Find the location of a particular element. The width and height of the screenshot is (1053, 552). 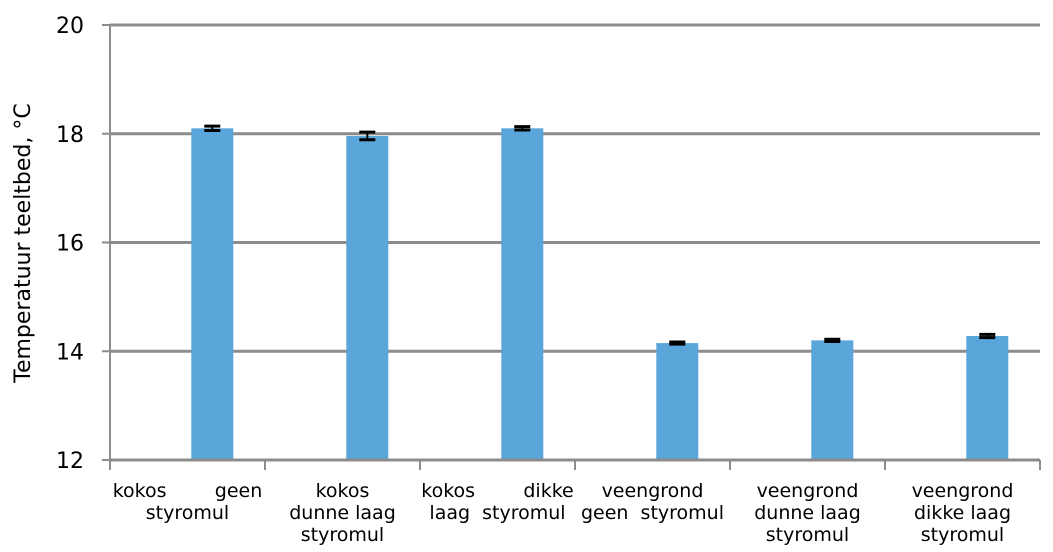

y-axis: 12 14 16 18 20 is located at coordinates (83, 244).